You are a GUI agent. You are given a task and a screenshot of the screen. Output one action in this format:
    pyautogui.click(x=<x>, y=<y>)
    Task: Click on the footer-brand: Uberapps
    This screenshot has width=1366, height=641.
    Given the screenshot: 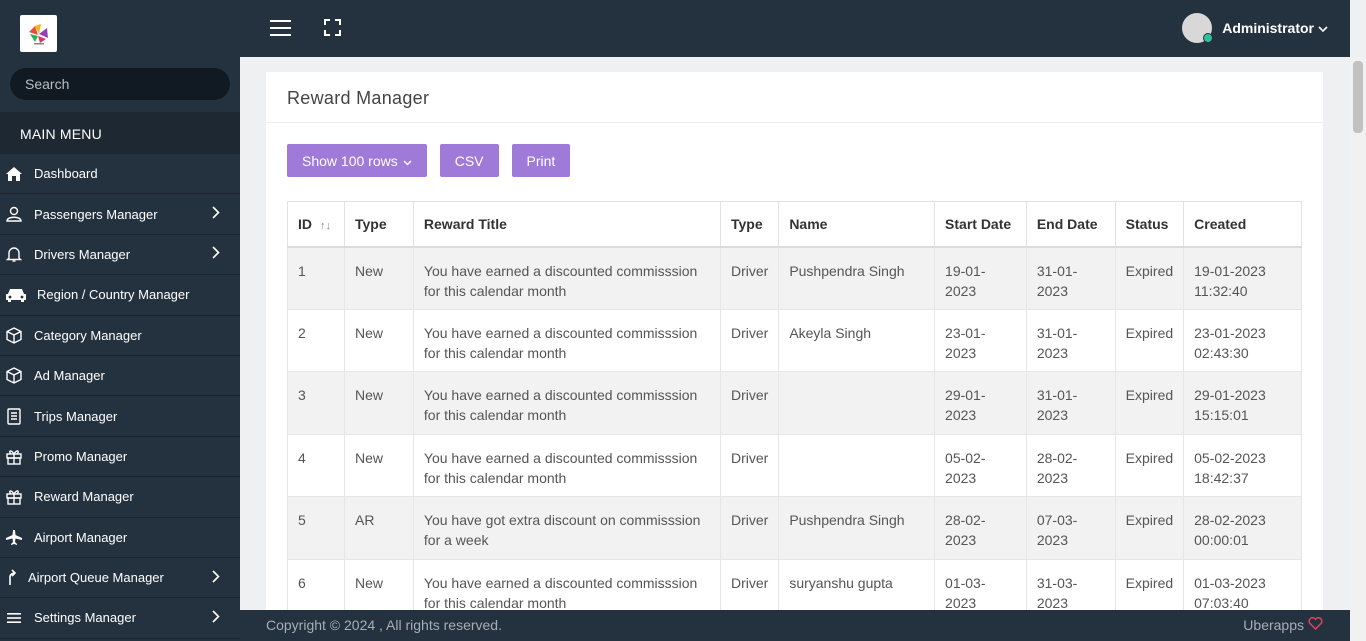 What is the action you would take?
    pyautogui.click(x=1283, y=625)
    